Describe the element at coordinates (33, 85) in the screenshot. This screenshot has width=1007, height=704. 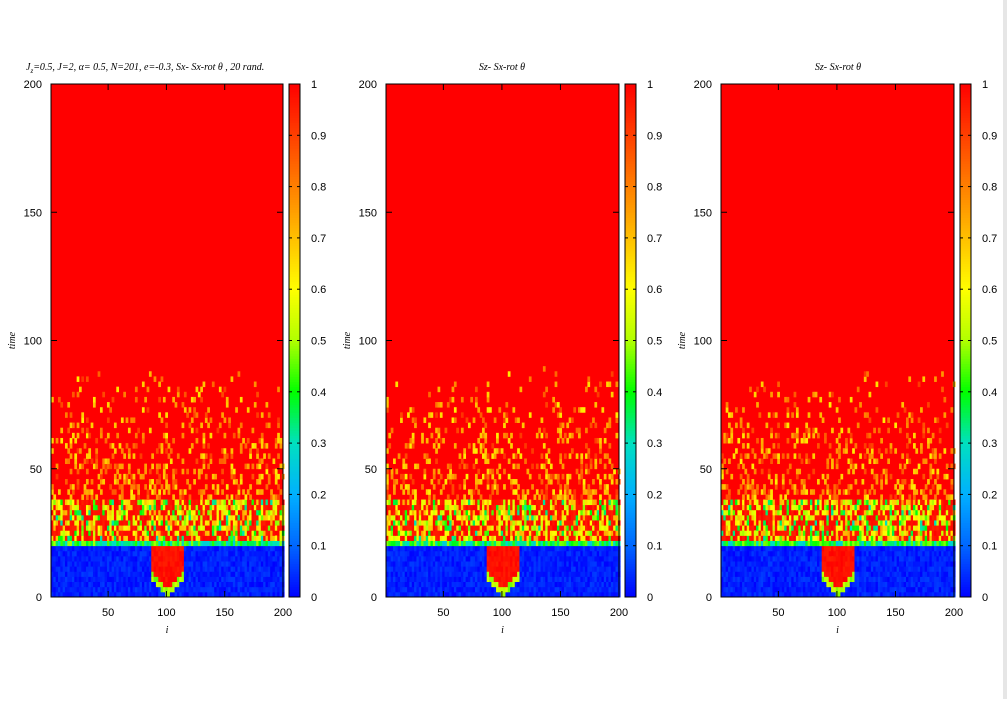
I see `y-tick-label: 200` at that location.